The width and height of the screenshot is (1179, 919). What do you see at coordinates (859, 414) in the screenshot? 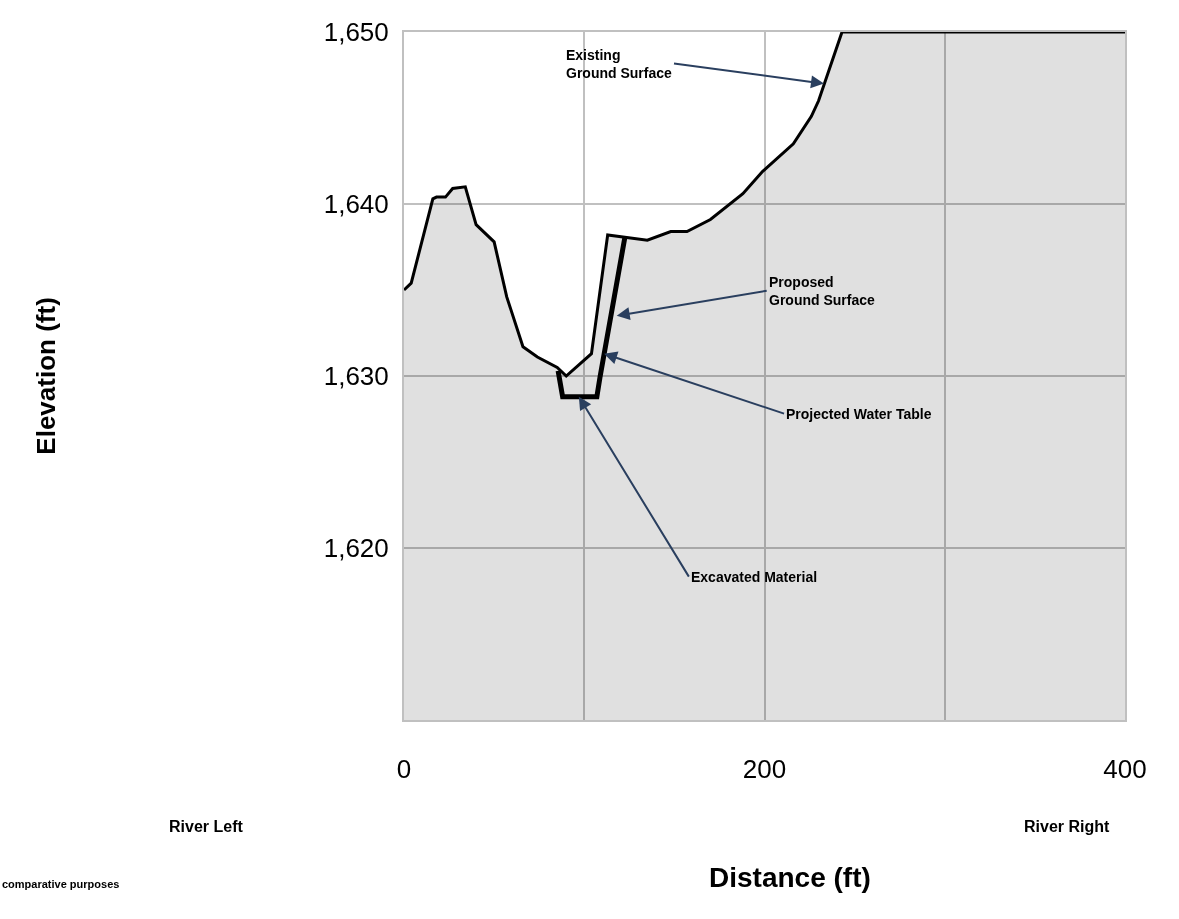
I see `annotation: Projected Water Table` at bounding box center [859, 414].